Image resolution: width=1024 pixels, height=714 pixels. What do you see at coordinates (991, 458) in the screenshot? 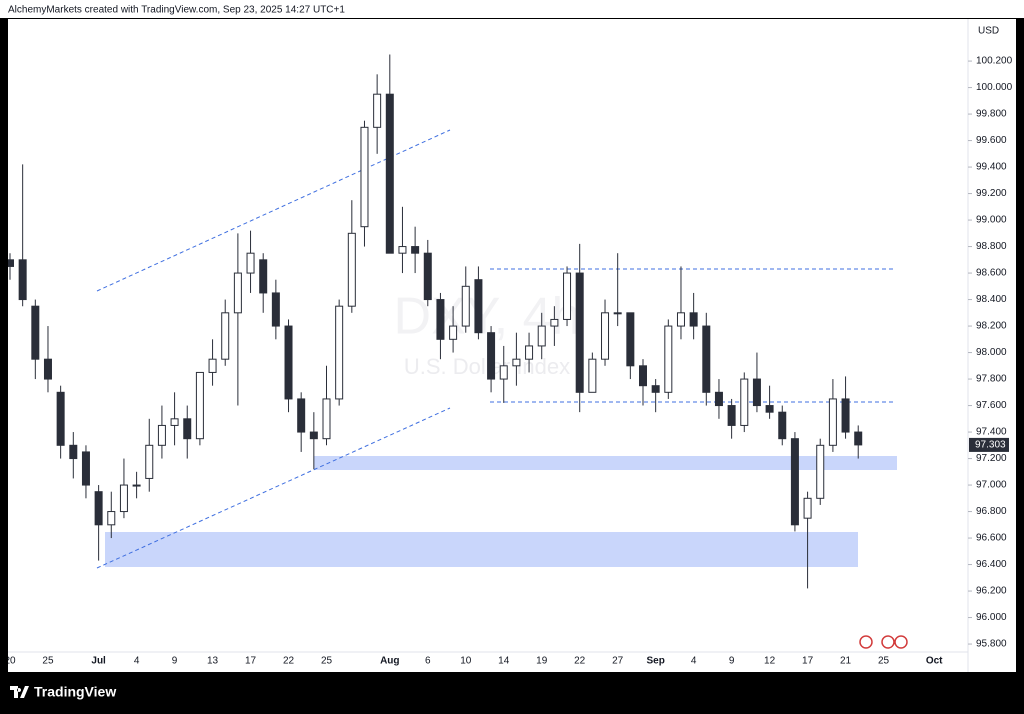
I see `y-tick-label: 97.200` at bounding box center [991, 458].